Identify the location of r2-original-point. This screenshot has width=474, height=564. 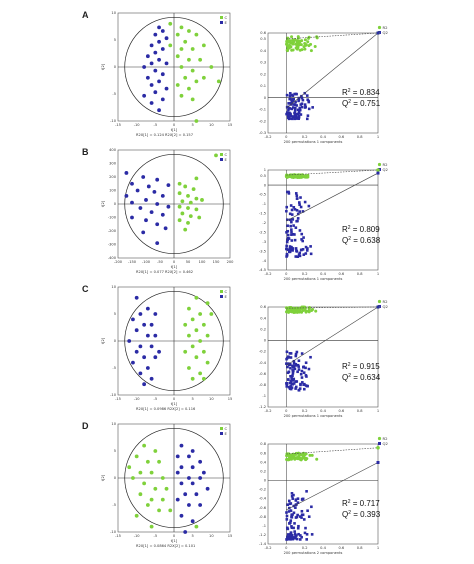
(378, 170).